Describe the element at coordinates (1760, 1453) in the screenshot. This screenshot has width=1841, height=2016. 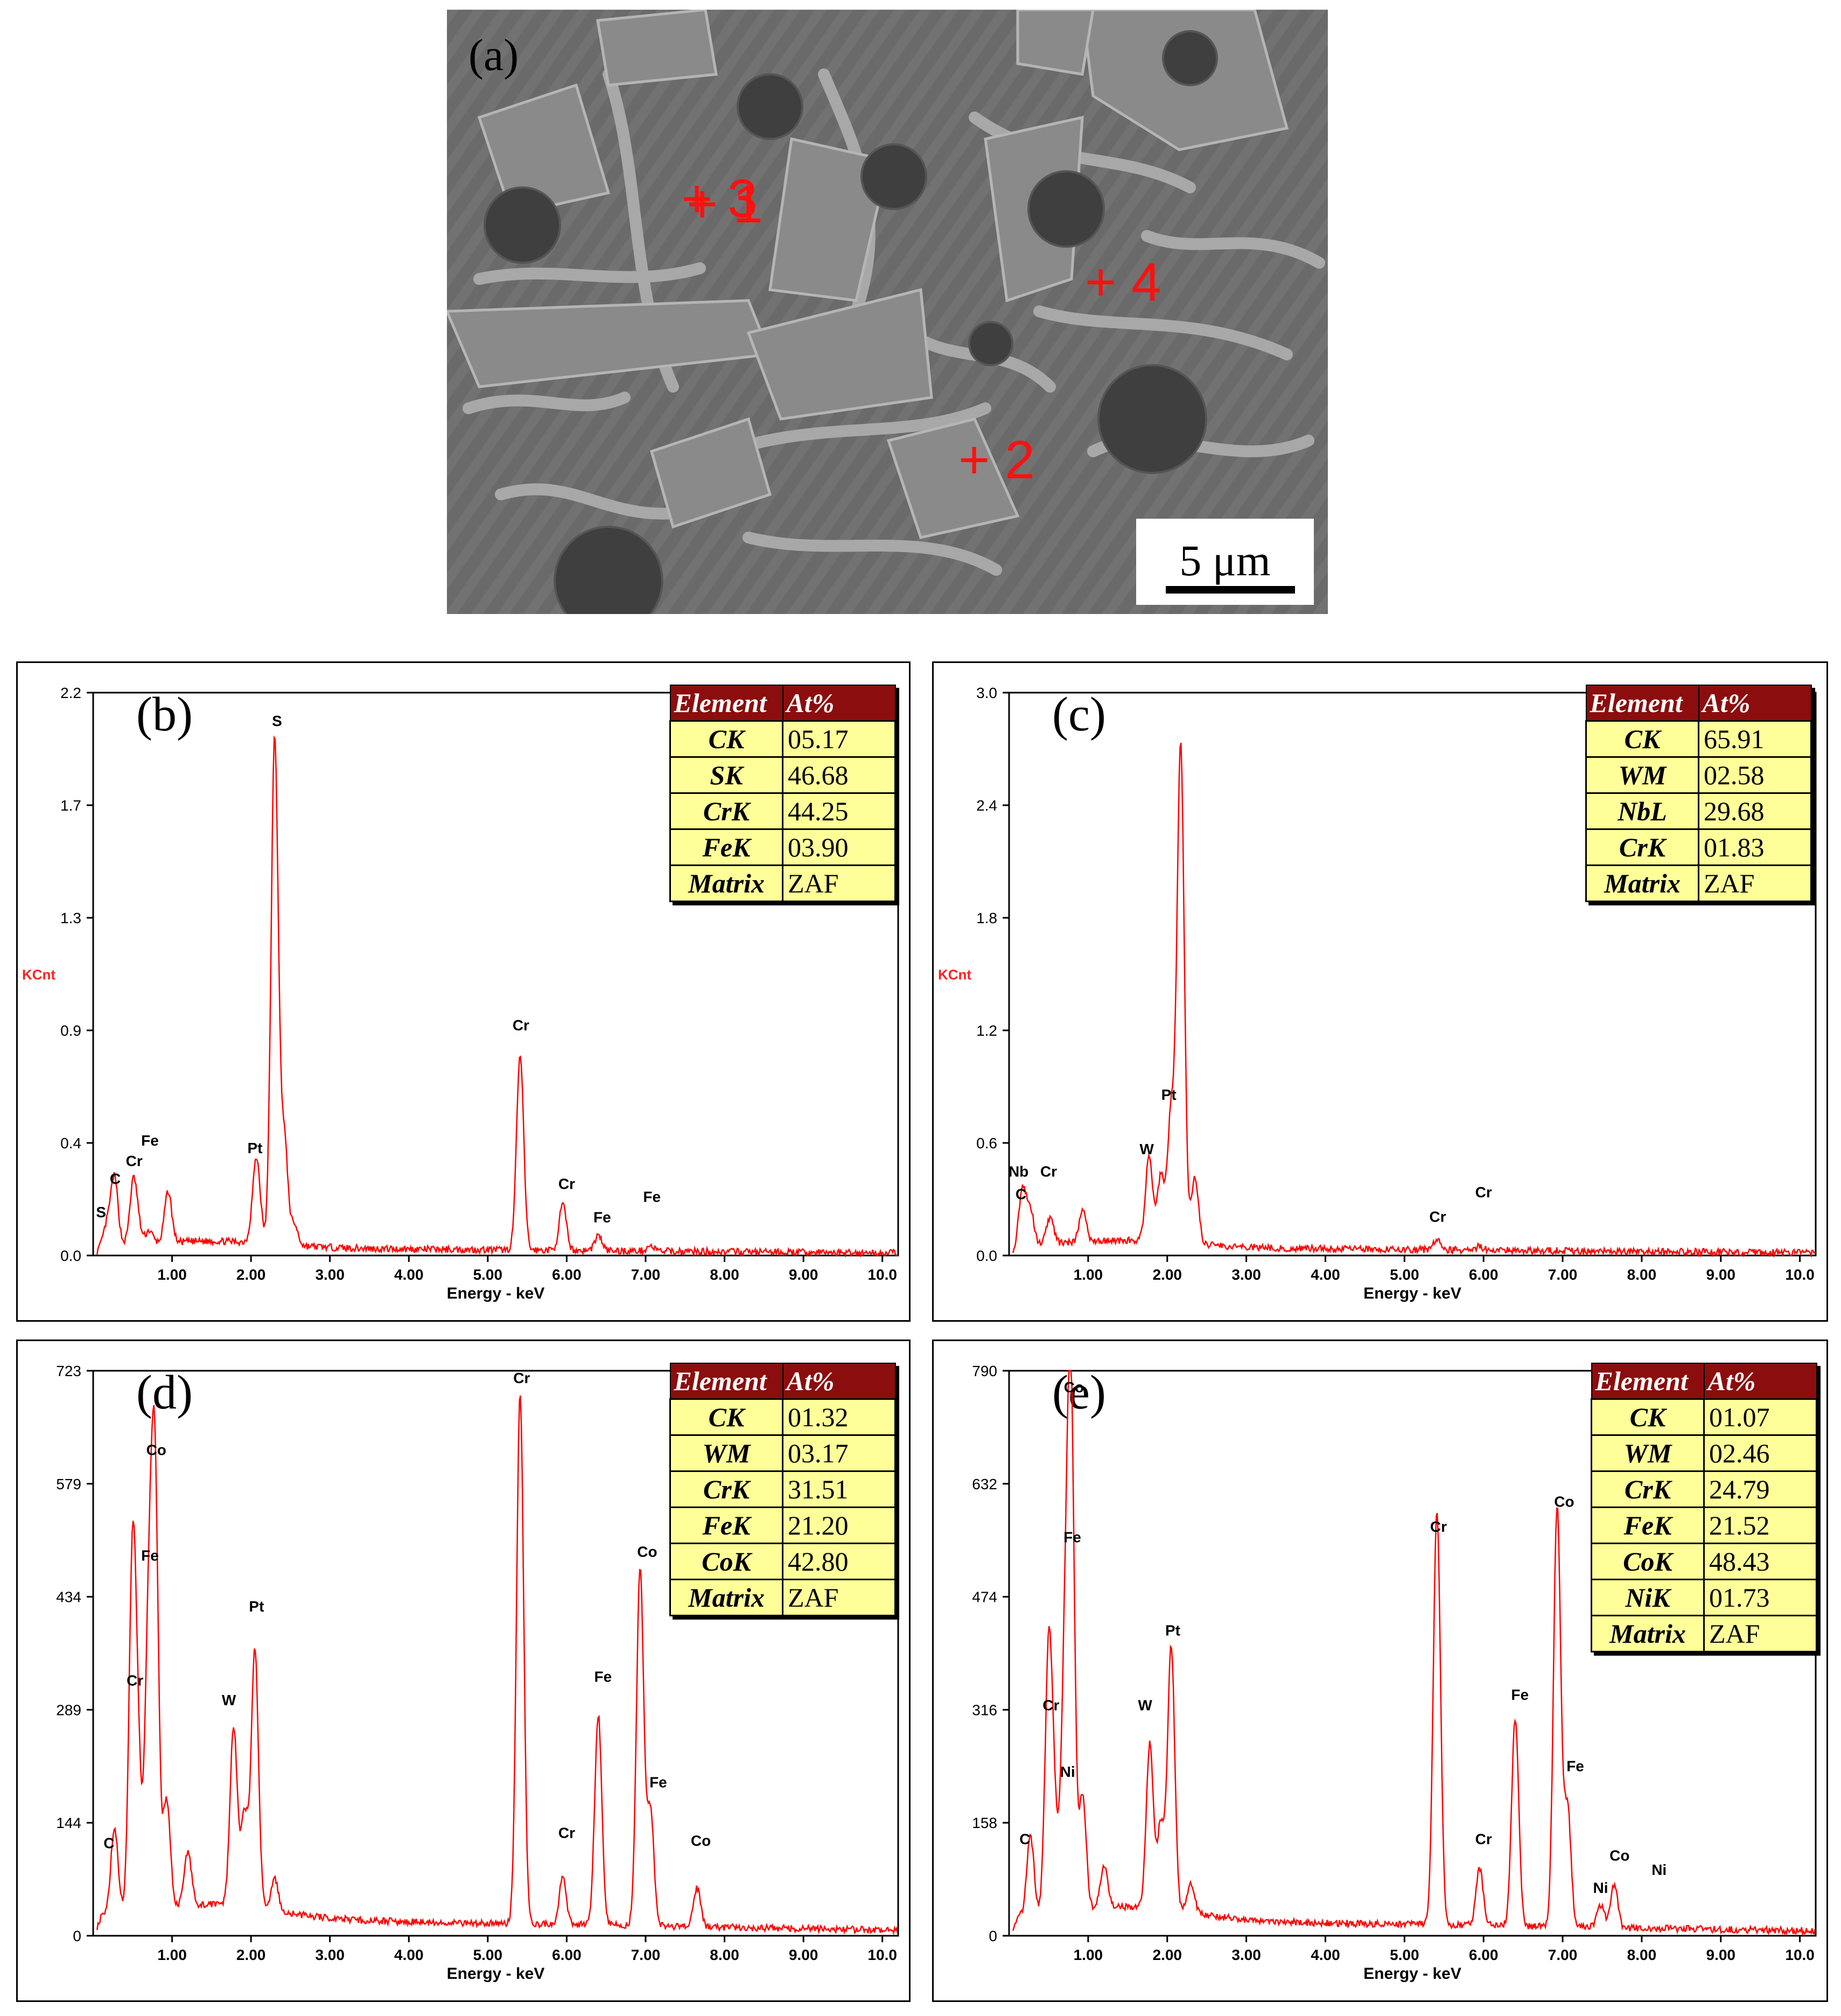
I see `at-percent-cell: 02.46` at that location.